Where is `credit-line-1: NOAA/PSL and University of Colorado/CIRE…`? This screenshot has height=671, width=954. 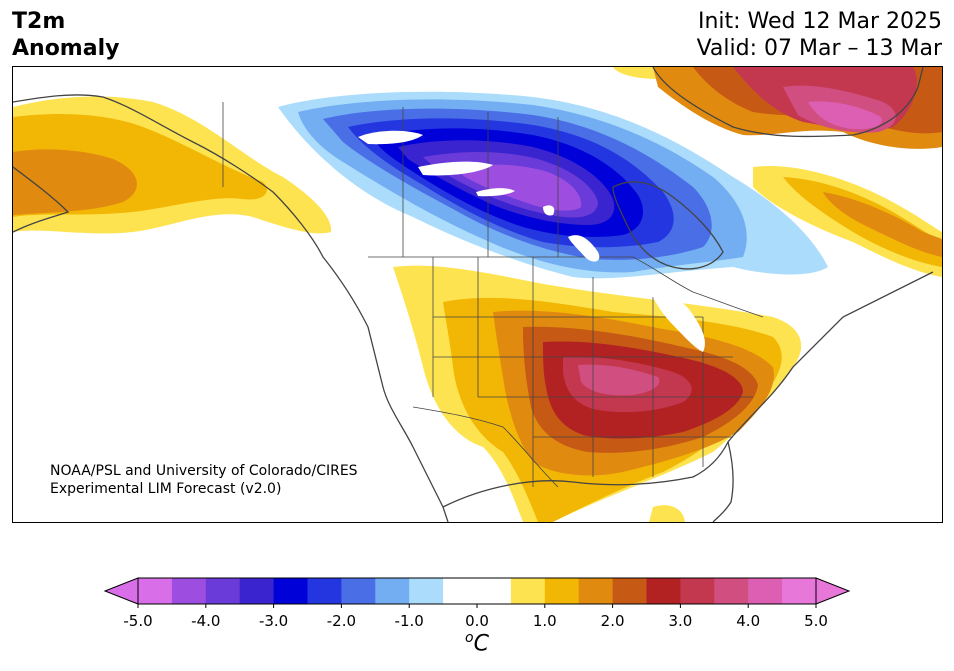
credit-line-1: NOAA/PSL and University of Colorado/CIRE… is located at coordinates (204, 471).